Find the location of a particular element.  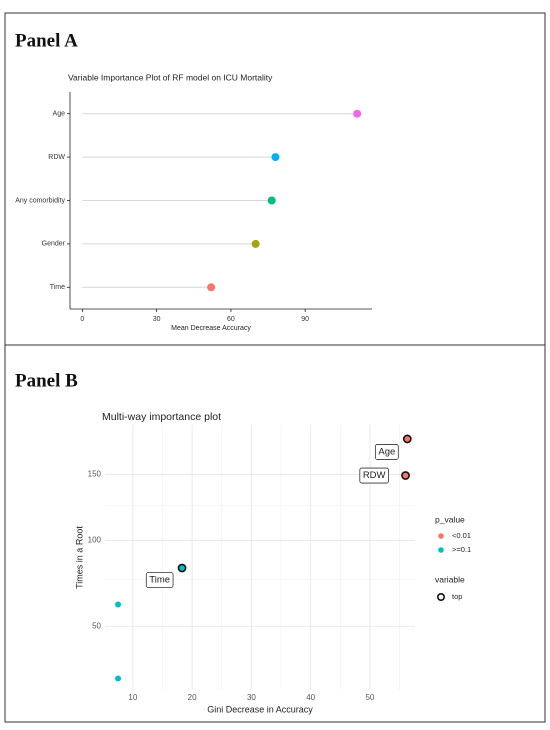

x-tick-label: 40 is located at coordinates (310, 697).